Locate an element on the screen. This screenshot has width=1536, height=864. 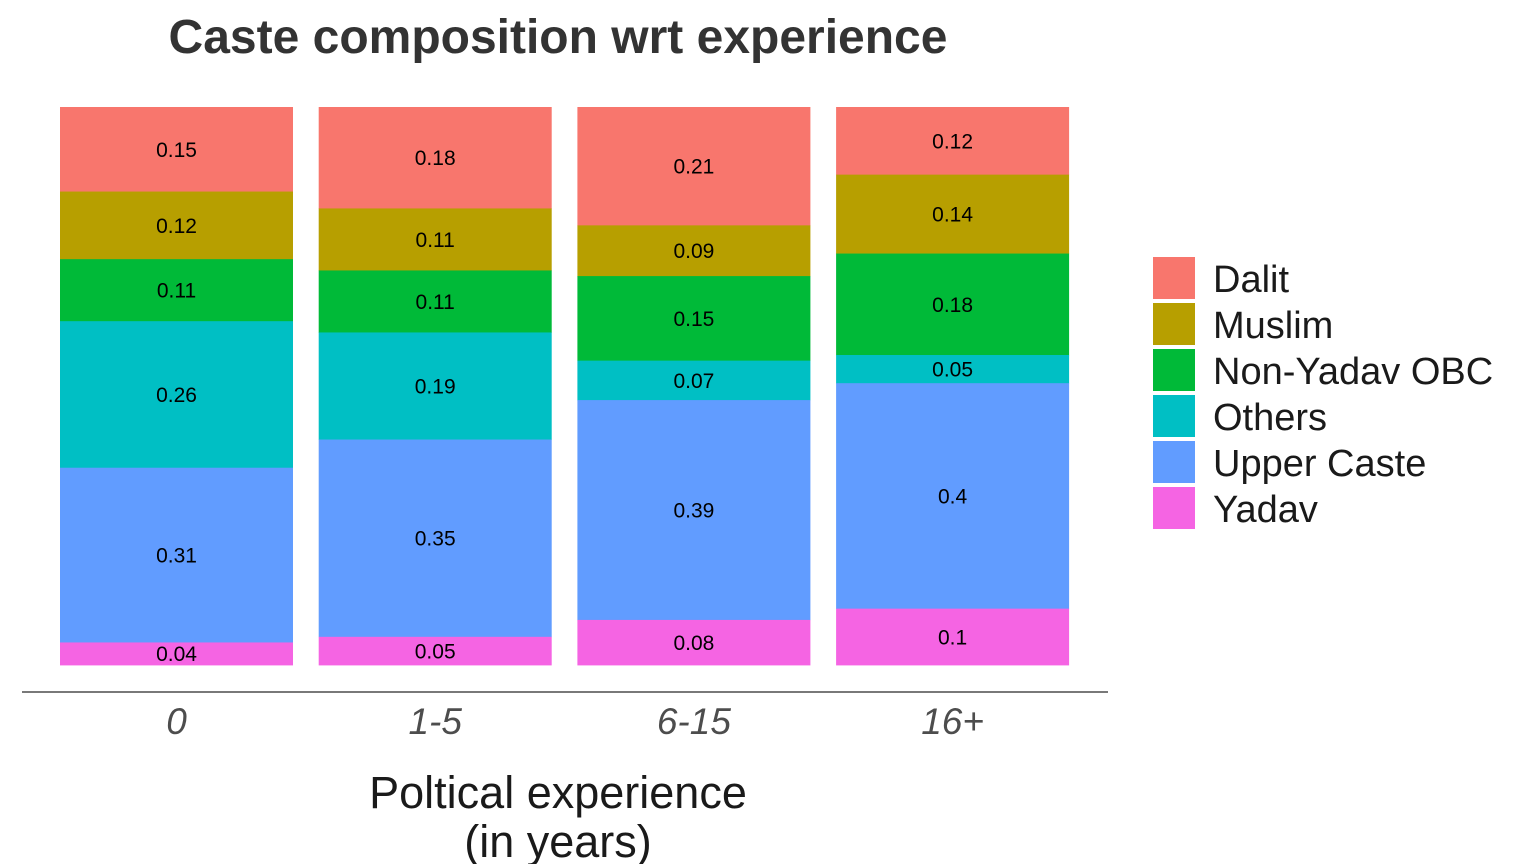
data-label: 0.31 is located at coordinates (176, 556).